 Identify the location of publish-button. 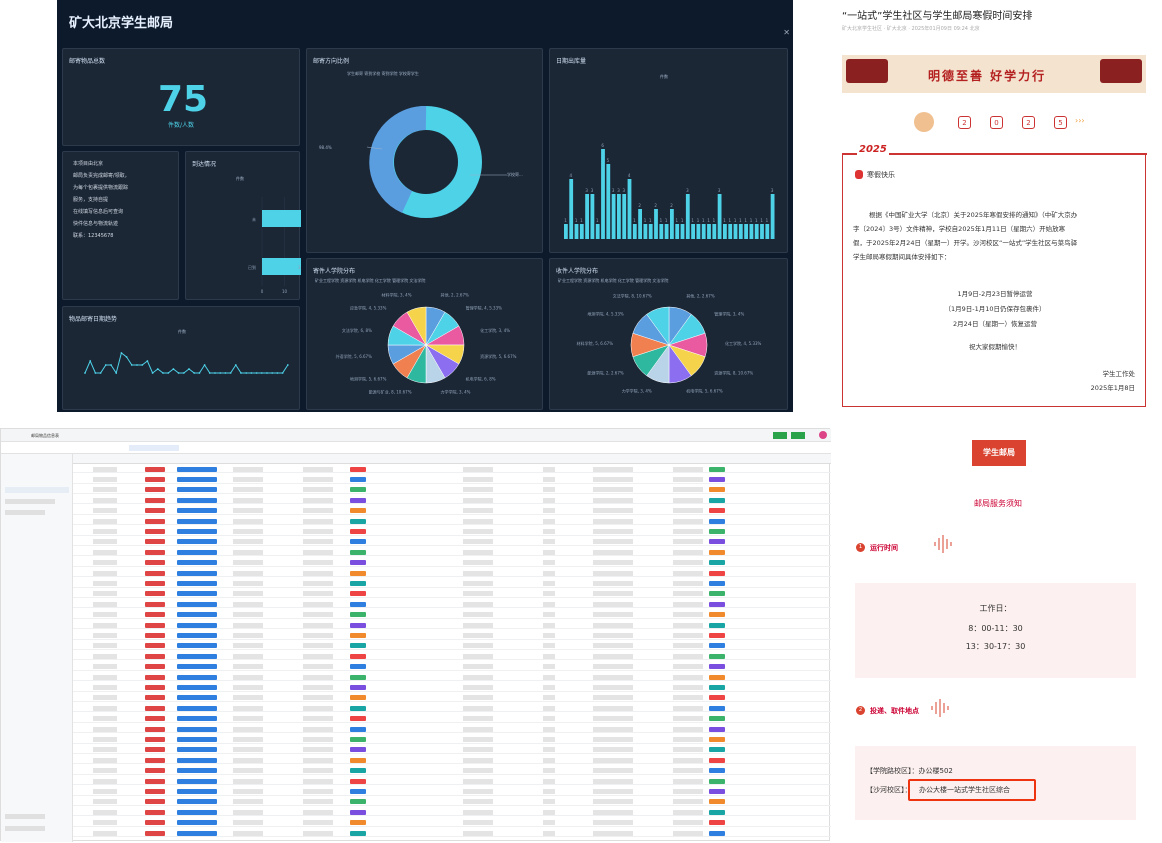
(798, 435).